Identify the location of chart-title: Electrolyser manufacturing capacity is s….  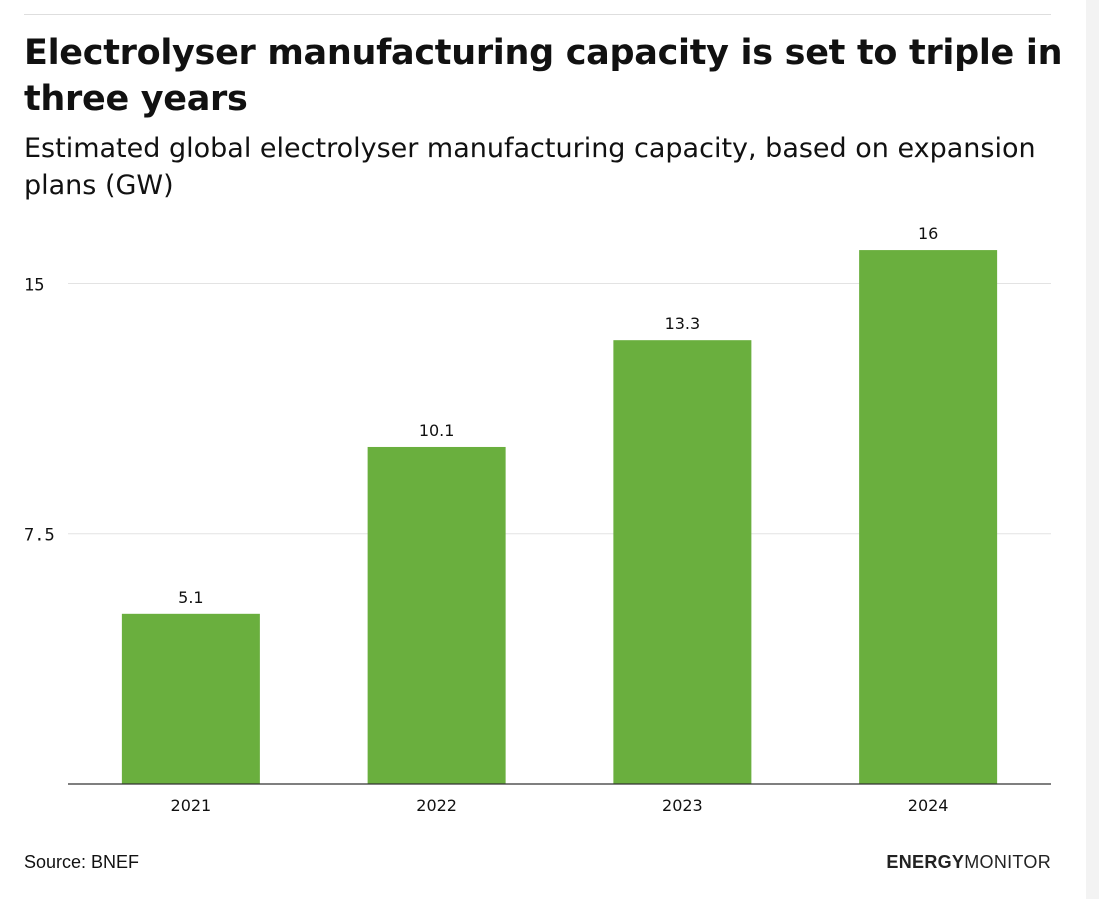
(543, 76).